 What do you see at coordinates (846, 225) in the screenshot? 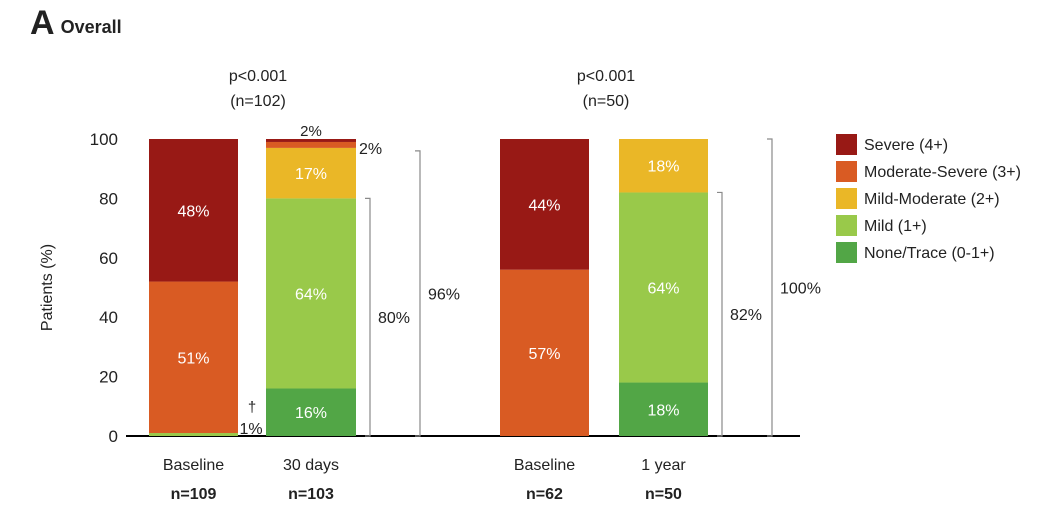
I see `legend-swatch-mild` at bounding box center [846, 225].